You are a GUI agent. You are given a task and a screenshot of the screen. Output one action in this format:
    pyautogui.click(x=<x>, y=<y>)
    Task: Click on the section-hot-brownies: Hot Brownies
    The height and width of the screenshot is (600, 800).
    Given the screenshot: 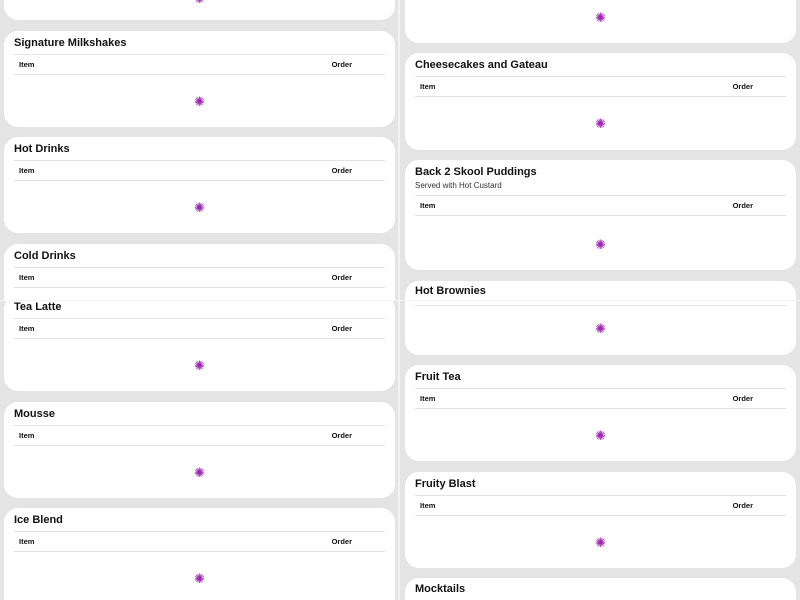 What is the action you would take?
    pyautogui.click(x=600, y=290)
    